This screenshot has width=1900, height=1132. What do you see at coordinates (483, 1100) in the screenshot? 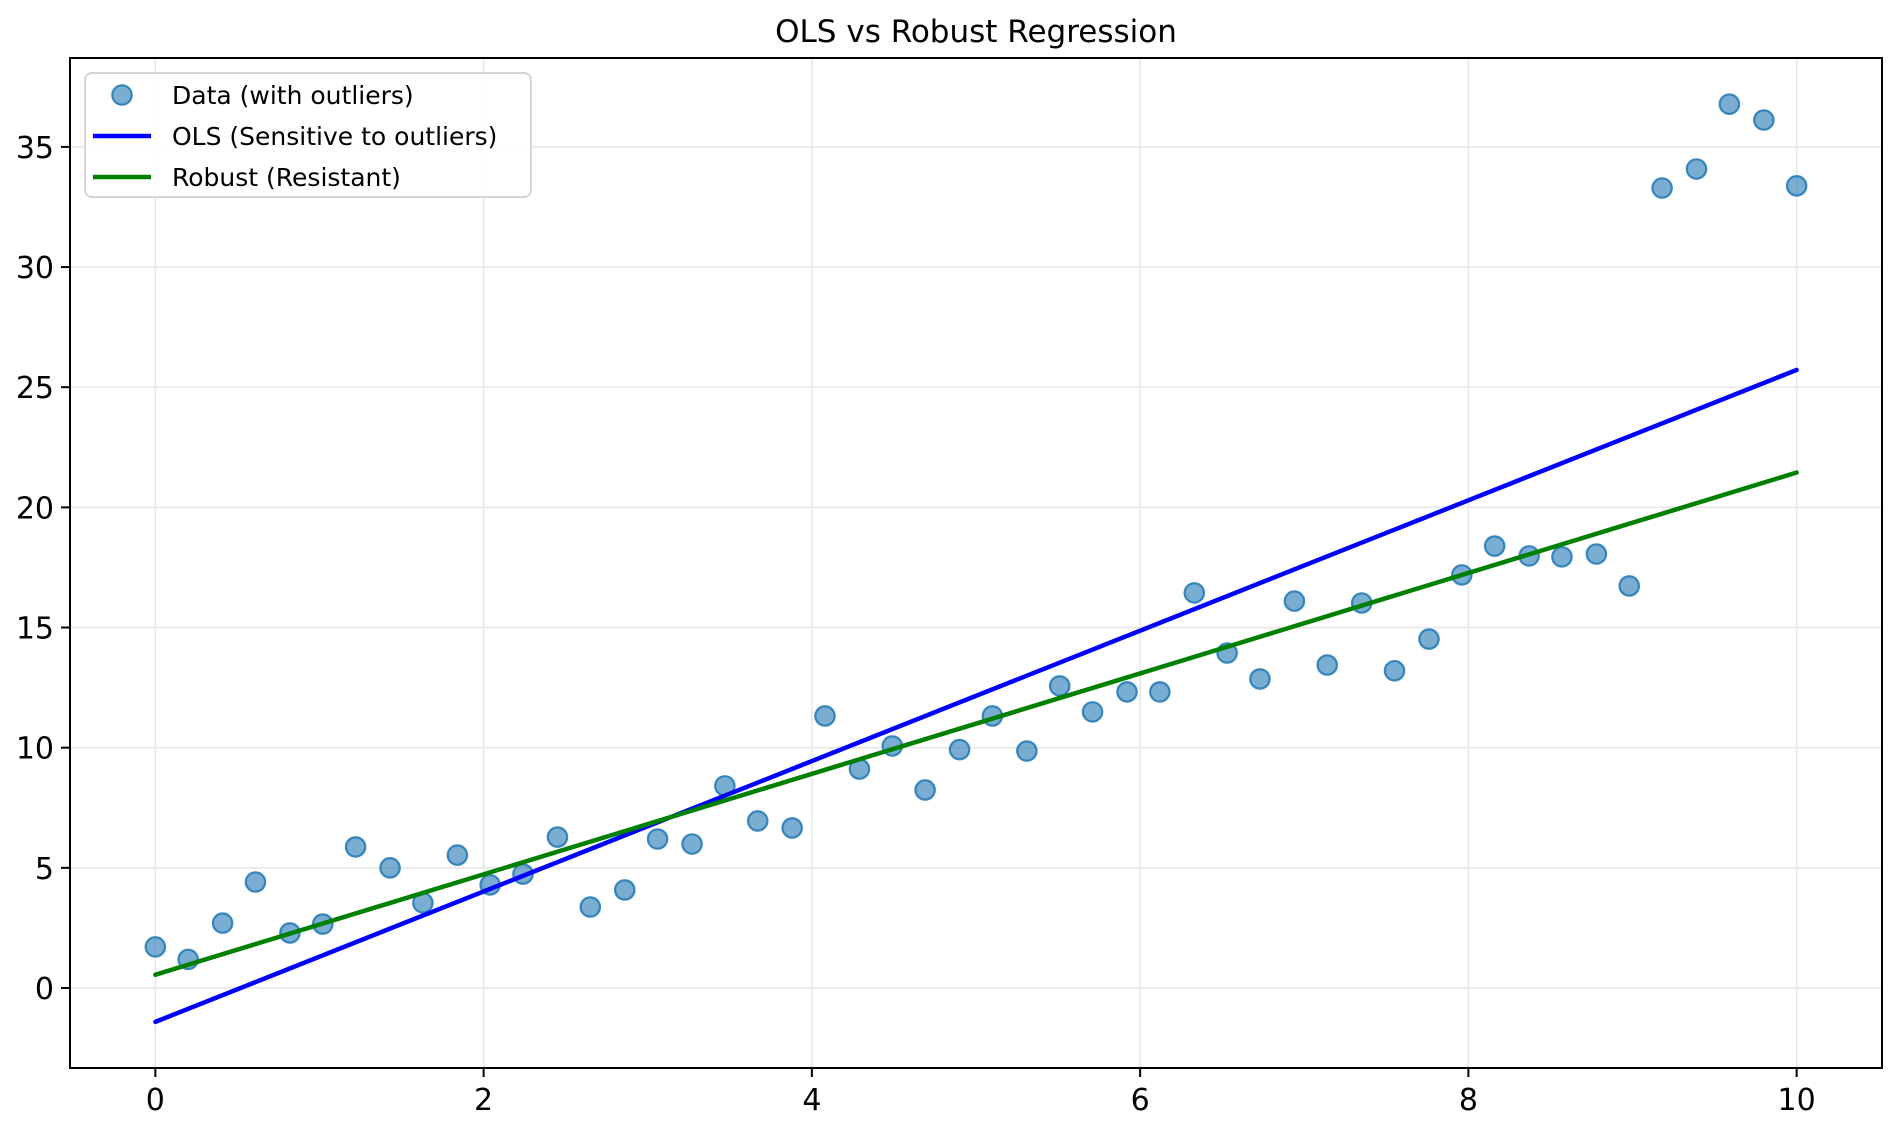
I see `x-tick-label: 2` at bounding box center [483, 1100].